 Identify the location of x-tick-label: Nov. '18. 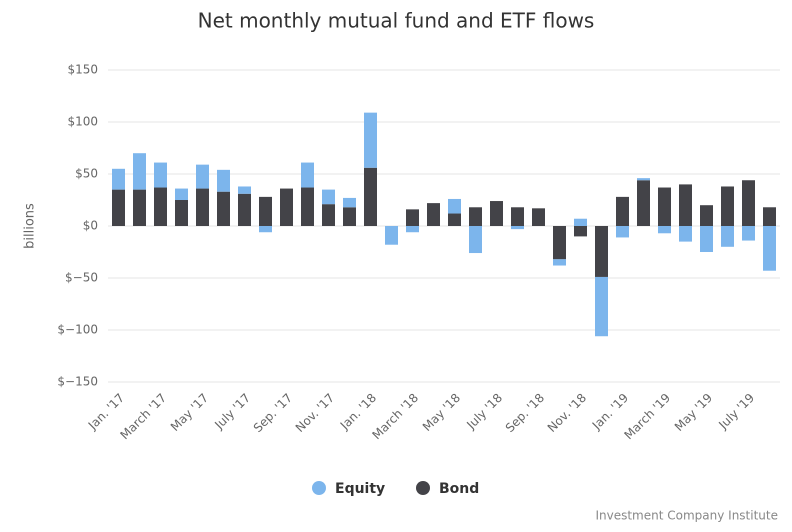
(567, 413).